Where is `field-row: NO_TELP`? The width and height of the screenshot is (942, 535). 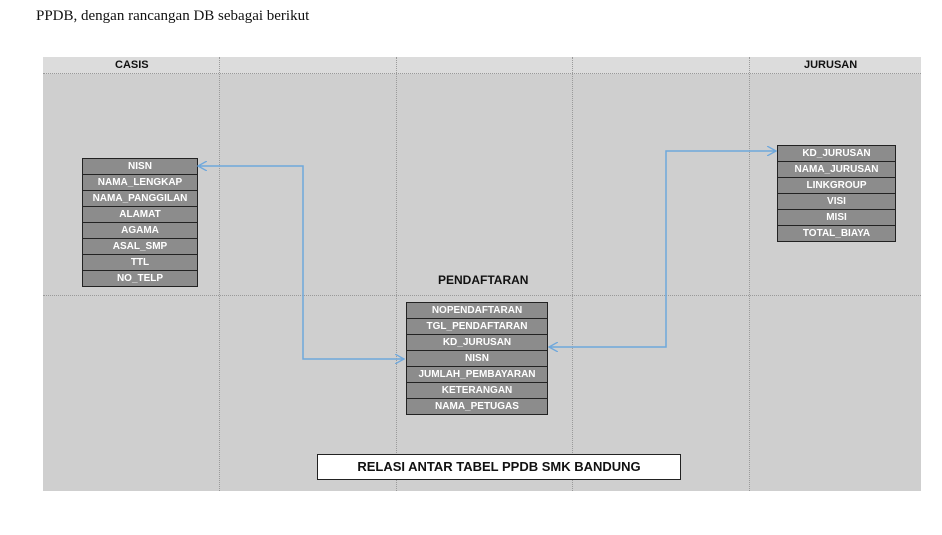 field-row: NO_TELP is located at coordinates (140, 279).